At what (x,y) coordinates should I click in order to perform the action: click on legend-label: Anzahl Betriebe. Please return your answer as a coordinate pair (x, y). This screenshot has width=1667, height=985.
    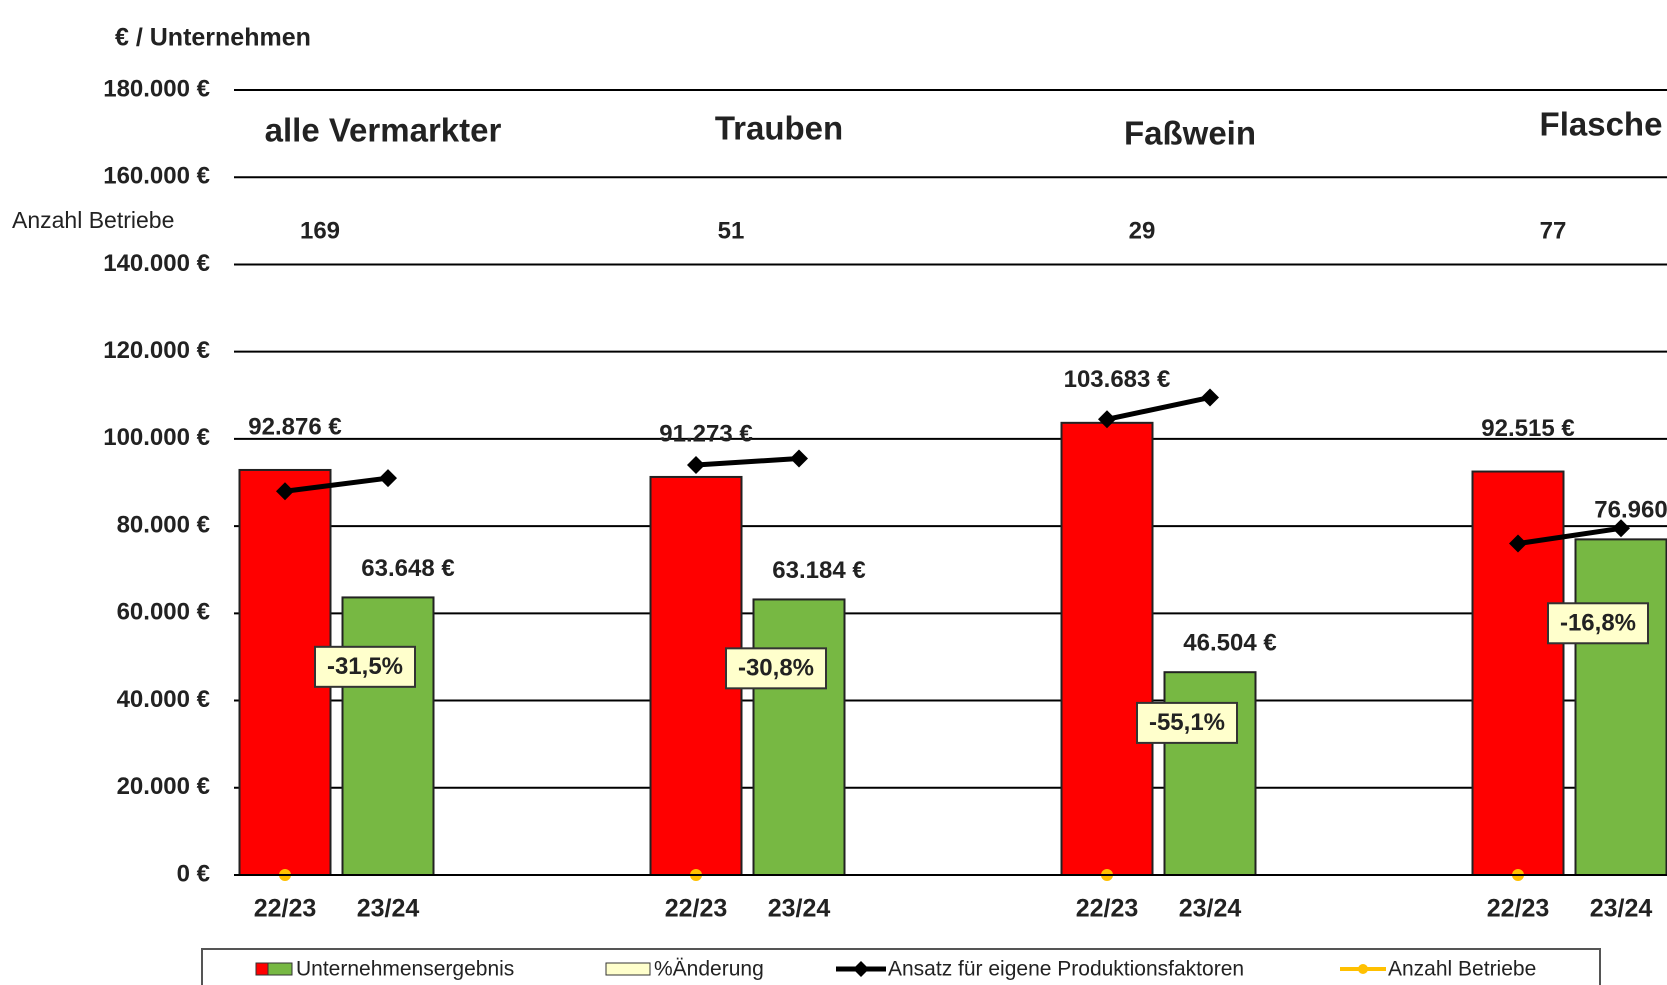
    Looking at the image, I should click on (1462, 969).